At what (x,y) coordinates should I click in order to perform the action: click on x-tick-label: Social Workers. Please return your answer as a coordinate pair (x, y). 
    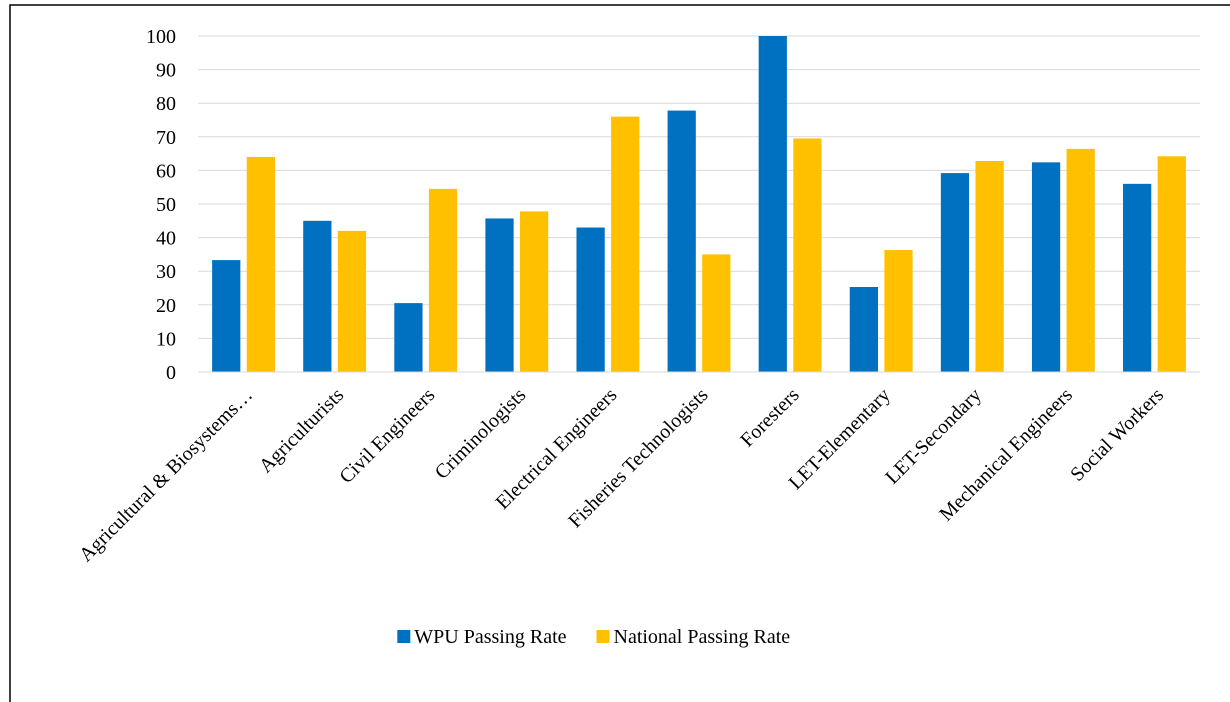
    Looking at the image, I should click on (1117, 435).